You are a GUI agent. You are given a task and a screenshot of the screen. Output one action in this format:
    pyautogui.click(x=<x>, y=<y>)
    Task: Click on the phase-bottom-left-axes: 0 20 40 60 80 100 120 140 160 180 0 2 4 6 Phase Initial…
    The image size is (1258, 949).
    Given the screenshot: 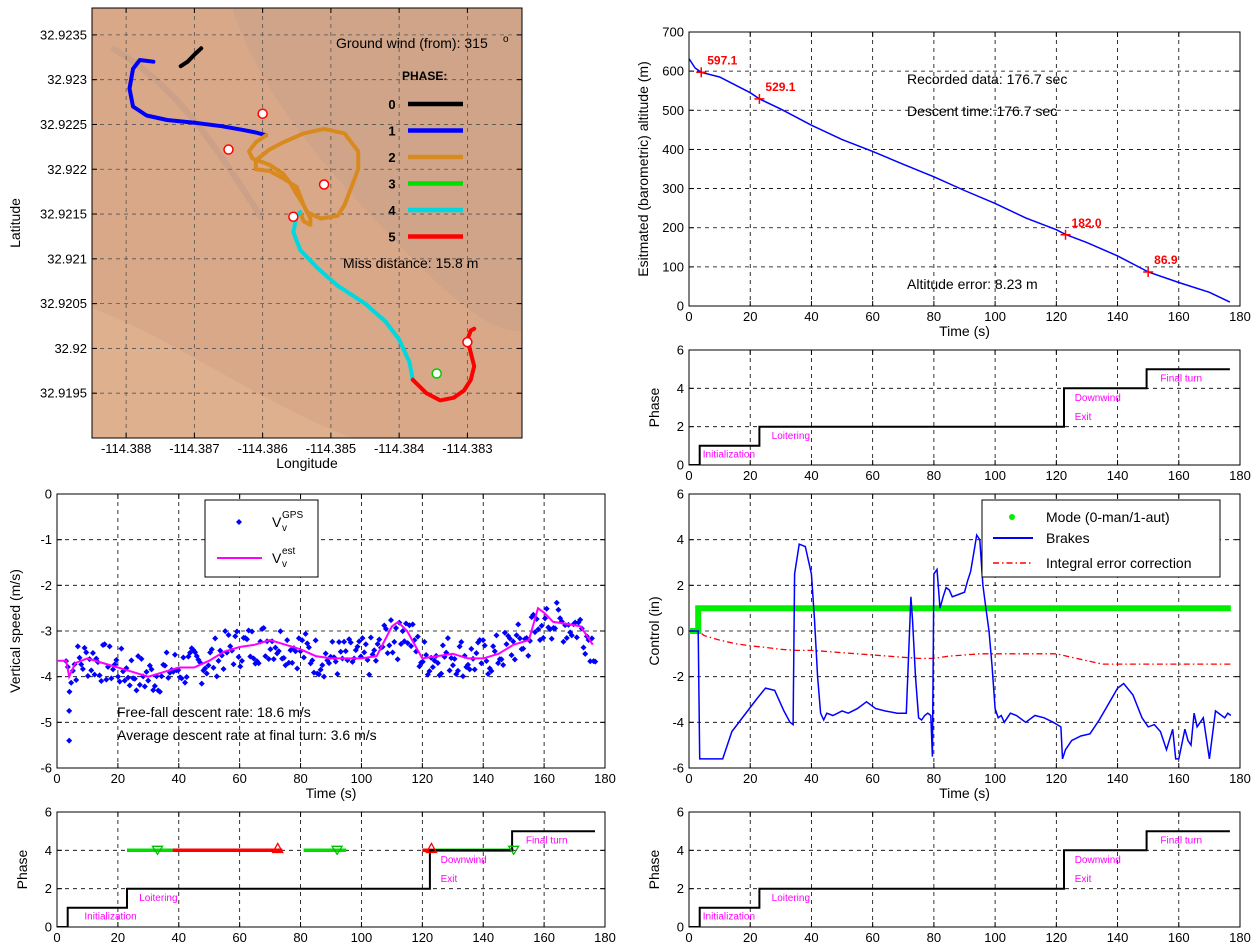 What is the action you would take?
    pyautogui.click(x=315, y=875)
    